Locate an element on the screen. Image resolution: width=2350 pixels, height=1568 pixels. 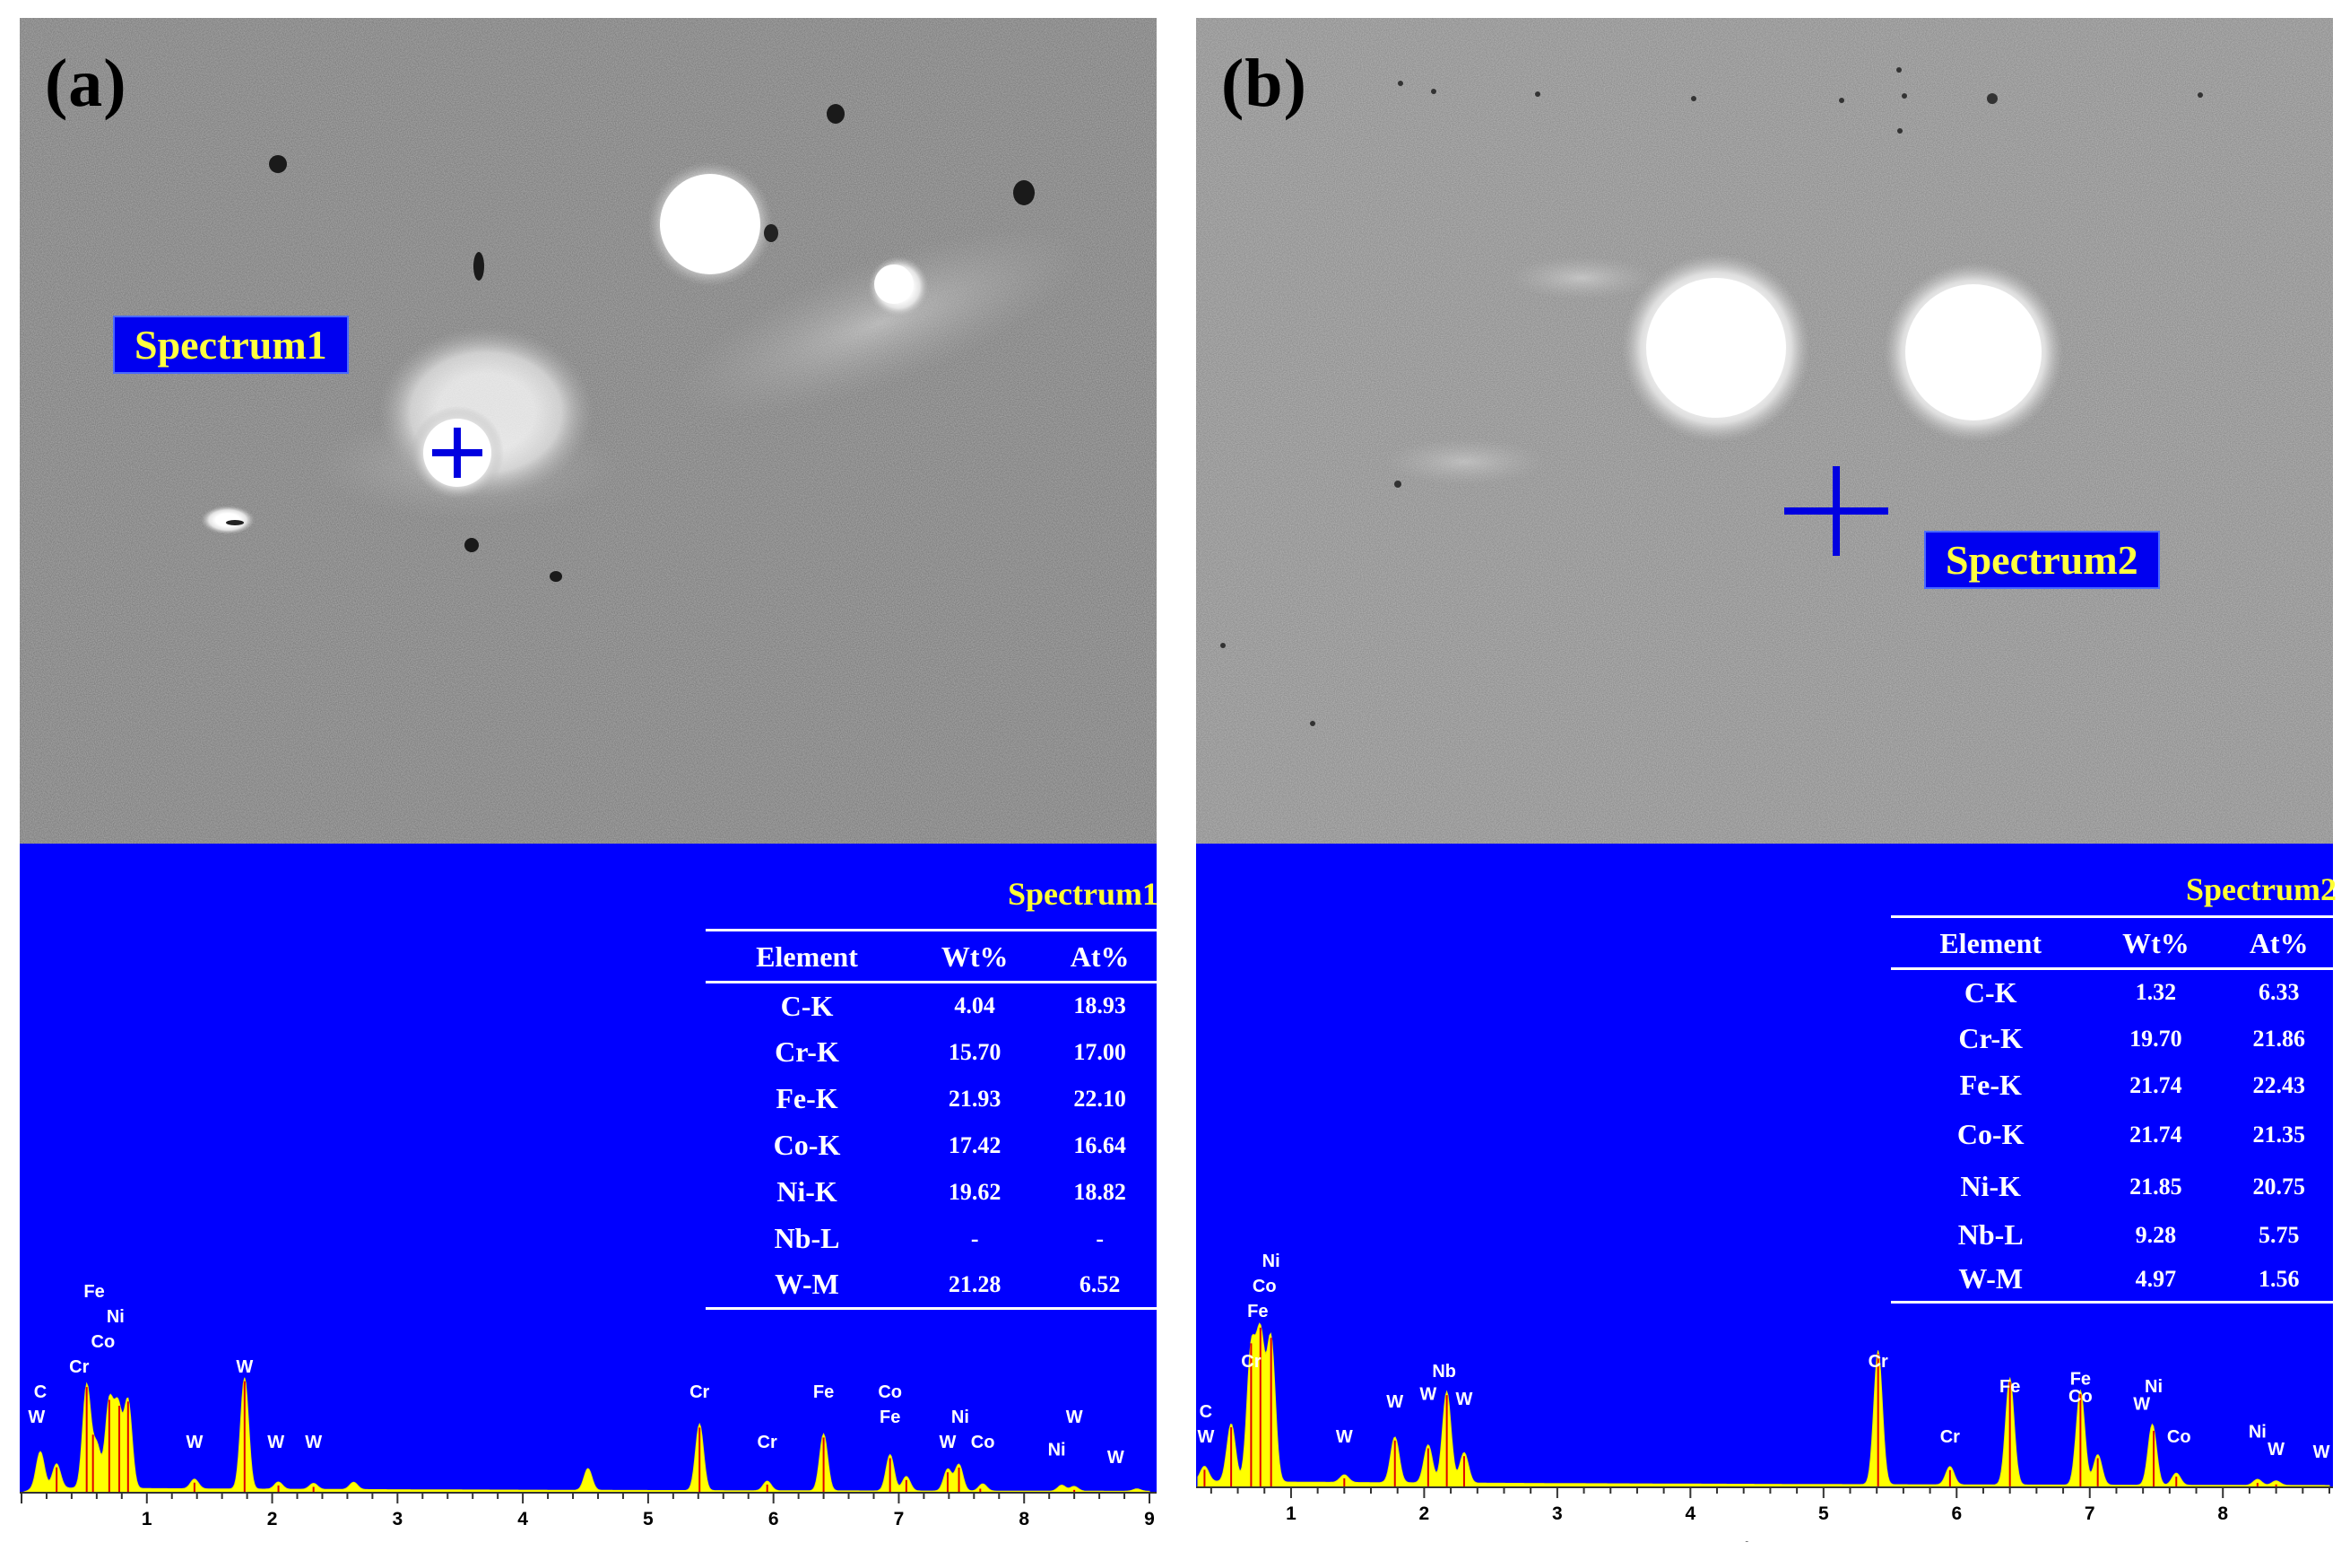
table-row: Ni-K 19.62 18.82 is located at coordinates (932, 1192).